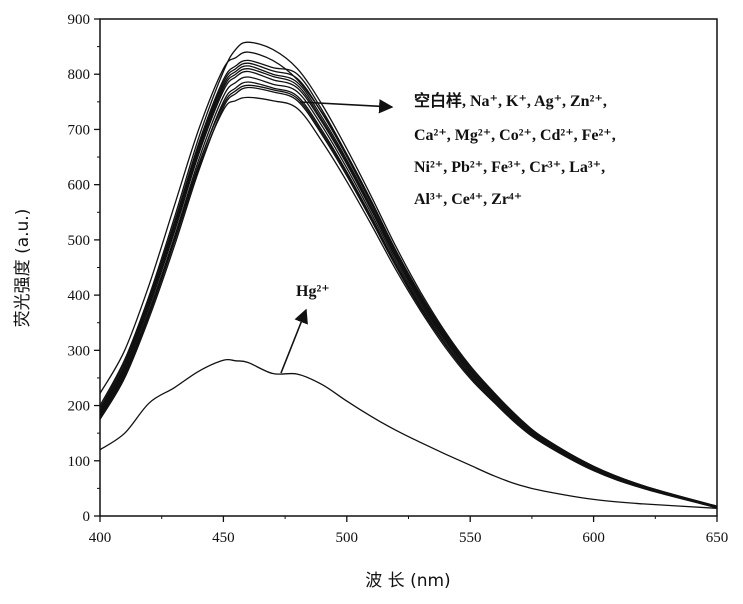 The image size is (743, 604). Describe the element at coordinates (313, 291) in the screenshot. I see `hg-annotation: Hg²⁺` at that location.